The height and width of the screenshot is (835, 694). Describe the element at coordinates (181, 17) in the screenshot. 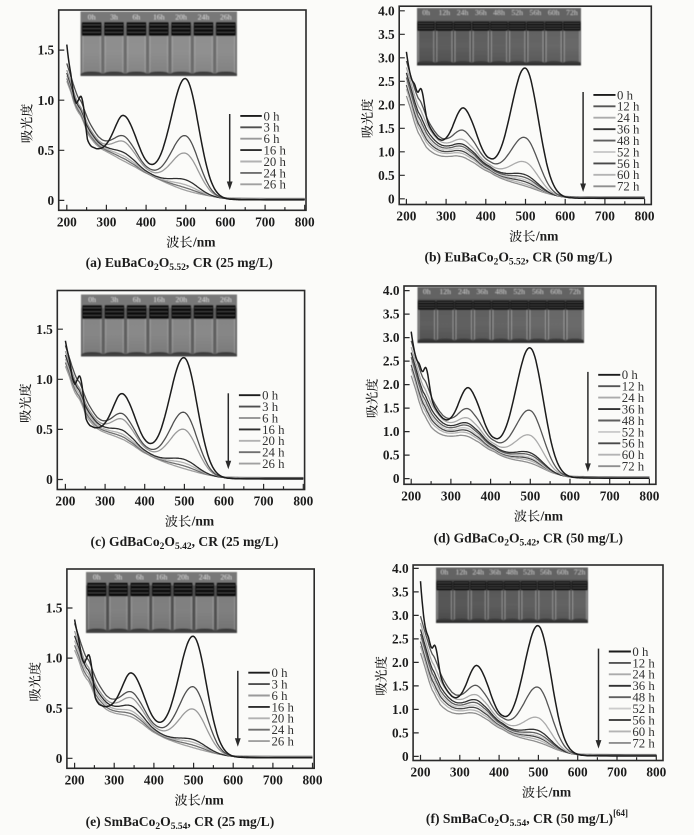

I see `svg-text: 20h` at that location.